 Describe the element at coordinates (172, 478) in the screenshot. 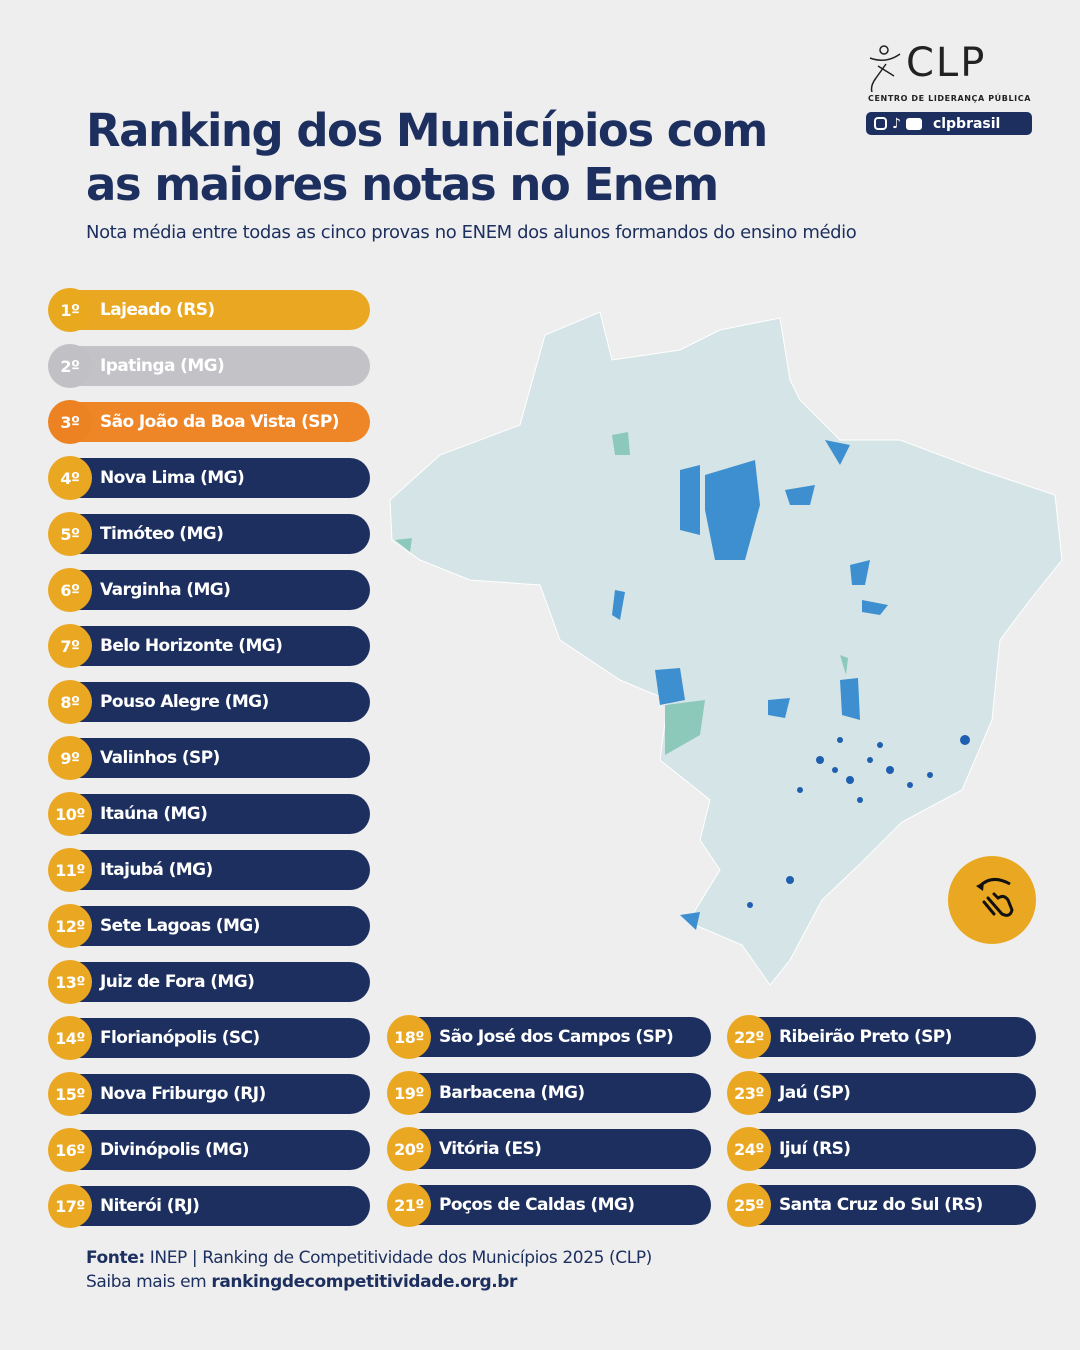

I see `municipality-name: Nova Lima (MG)` at that location.